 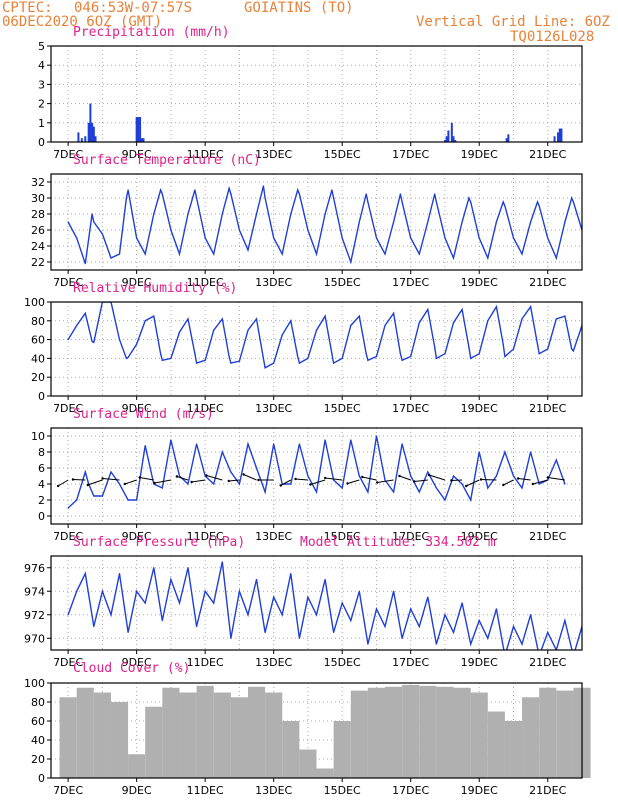 I want to click on y-tick-label: 5, so click(x=41, y=46).